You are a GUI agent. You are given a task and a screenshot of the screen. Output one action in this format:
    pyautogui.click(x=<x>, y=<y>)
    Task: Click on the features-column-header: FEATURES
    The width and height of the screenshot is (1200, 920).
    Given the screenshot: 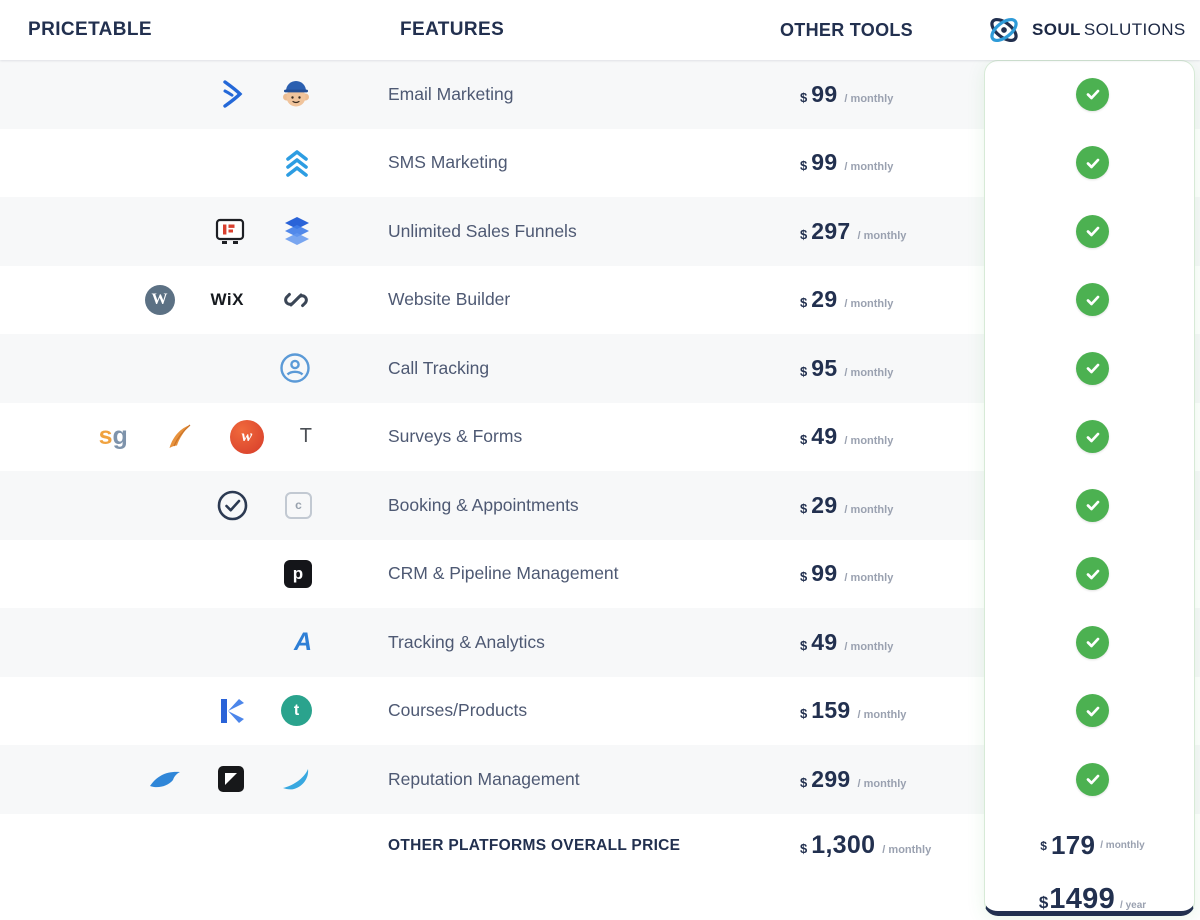 What is the action you would take?
    pyautogui.click(x=452, y=29)
    